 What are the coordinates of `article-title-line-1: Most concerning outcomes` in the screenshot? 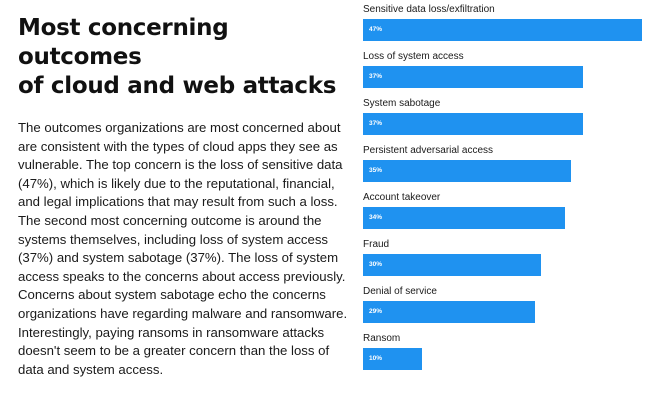 It's located at (123, 42).